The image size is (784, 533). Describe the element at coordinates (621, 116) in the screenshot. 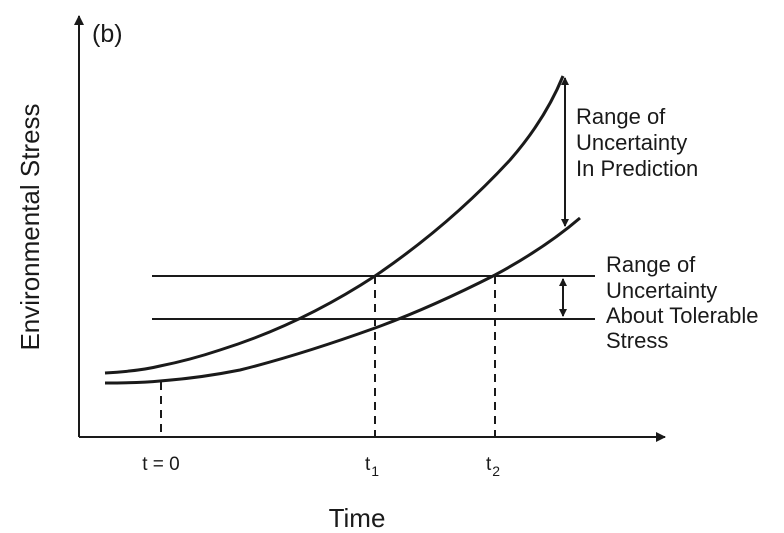

I see `prediction-range-line-1: Range of` at that location.